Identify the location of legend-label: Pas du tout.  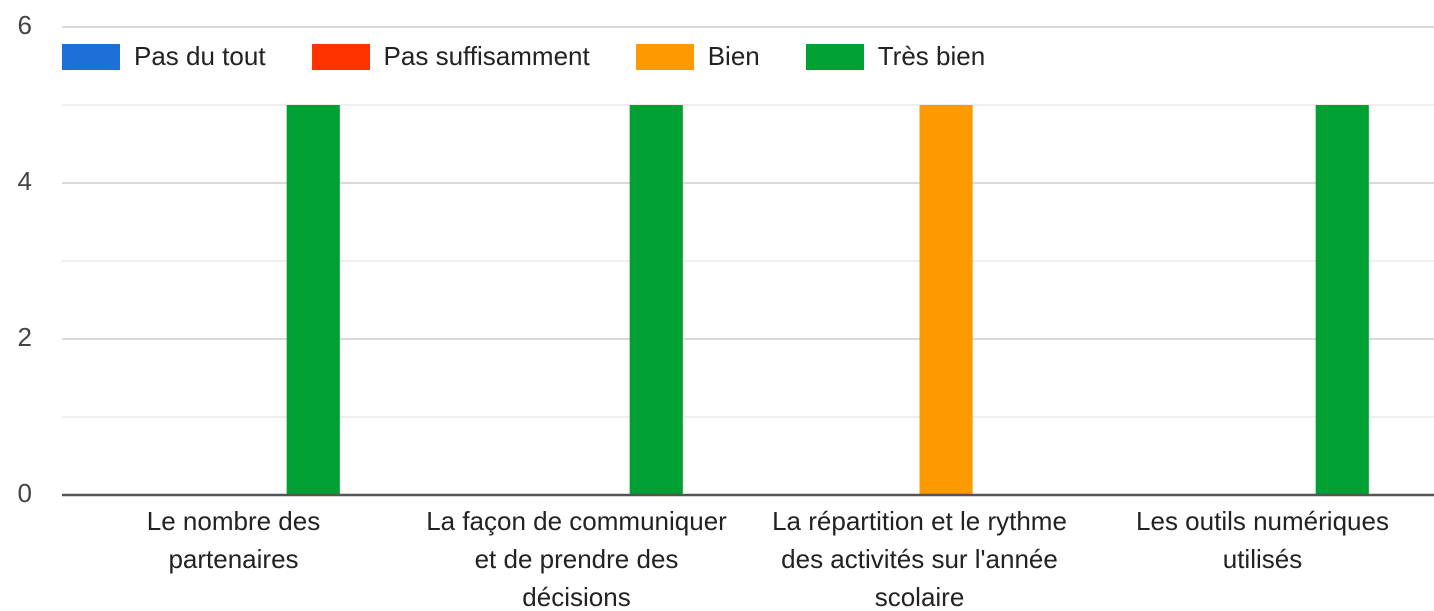
(200, 56).